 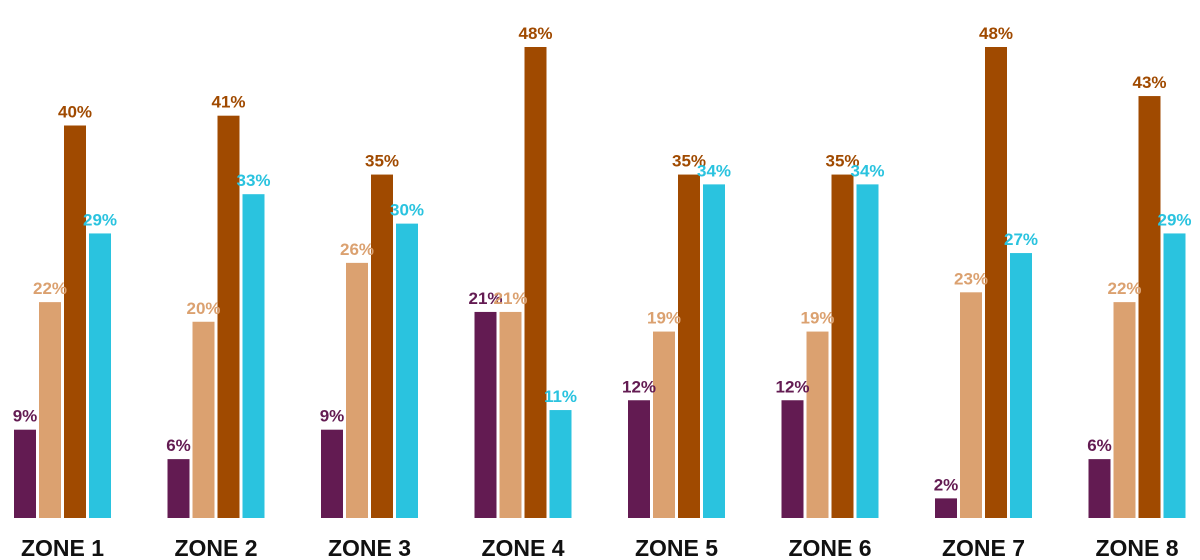 What do you see at coordinates (369, 547) in the screenshot?
I see `category-label: ZONE 3` at bounding box center [369, 547].